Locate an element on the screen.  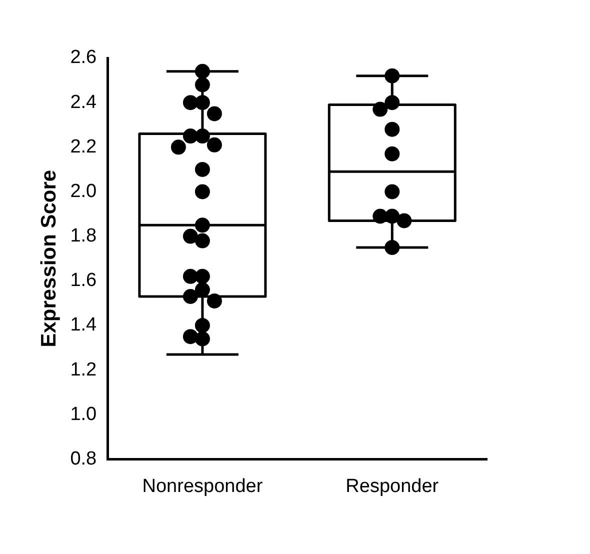
y-tick-label: 1.4 is located at coordinates (84, 325).